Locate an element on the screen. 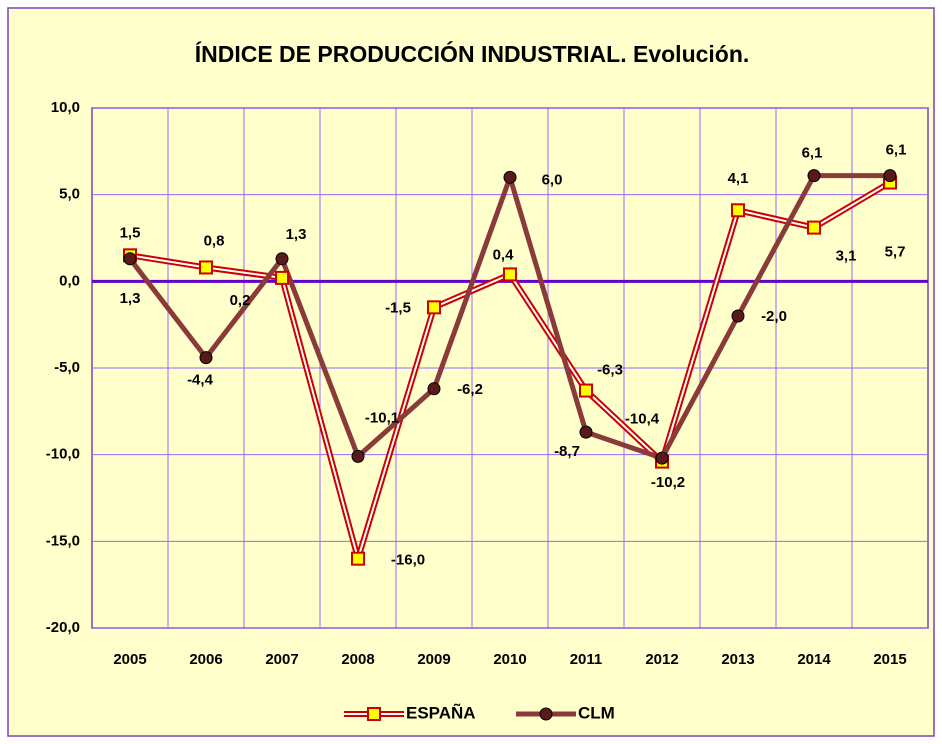 The height and width of the screenshot is (744, 942). x-tick-label: 2006 is located at coordinates (205, 659).